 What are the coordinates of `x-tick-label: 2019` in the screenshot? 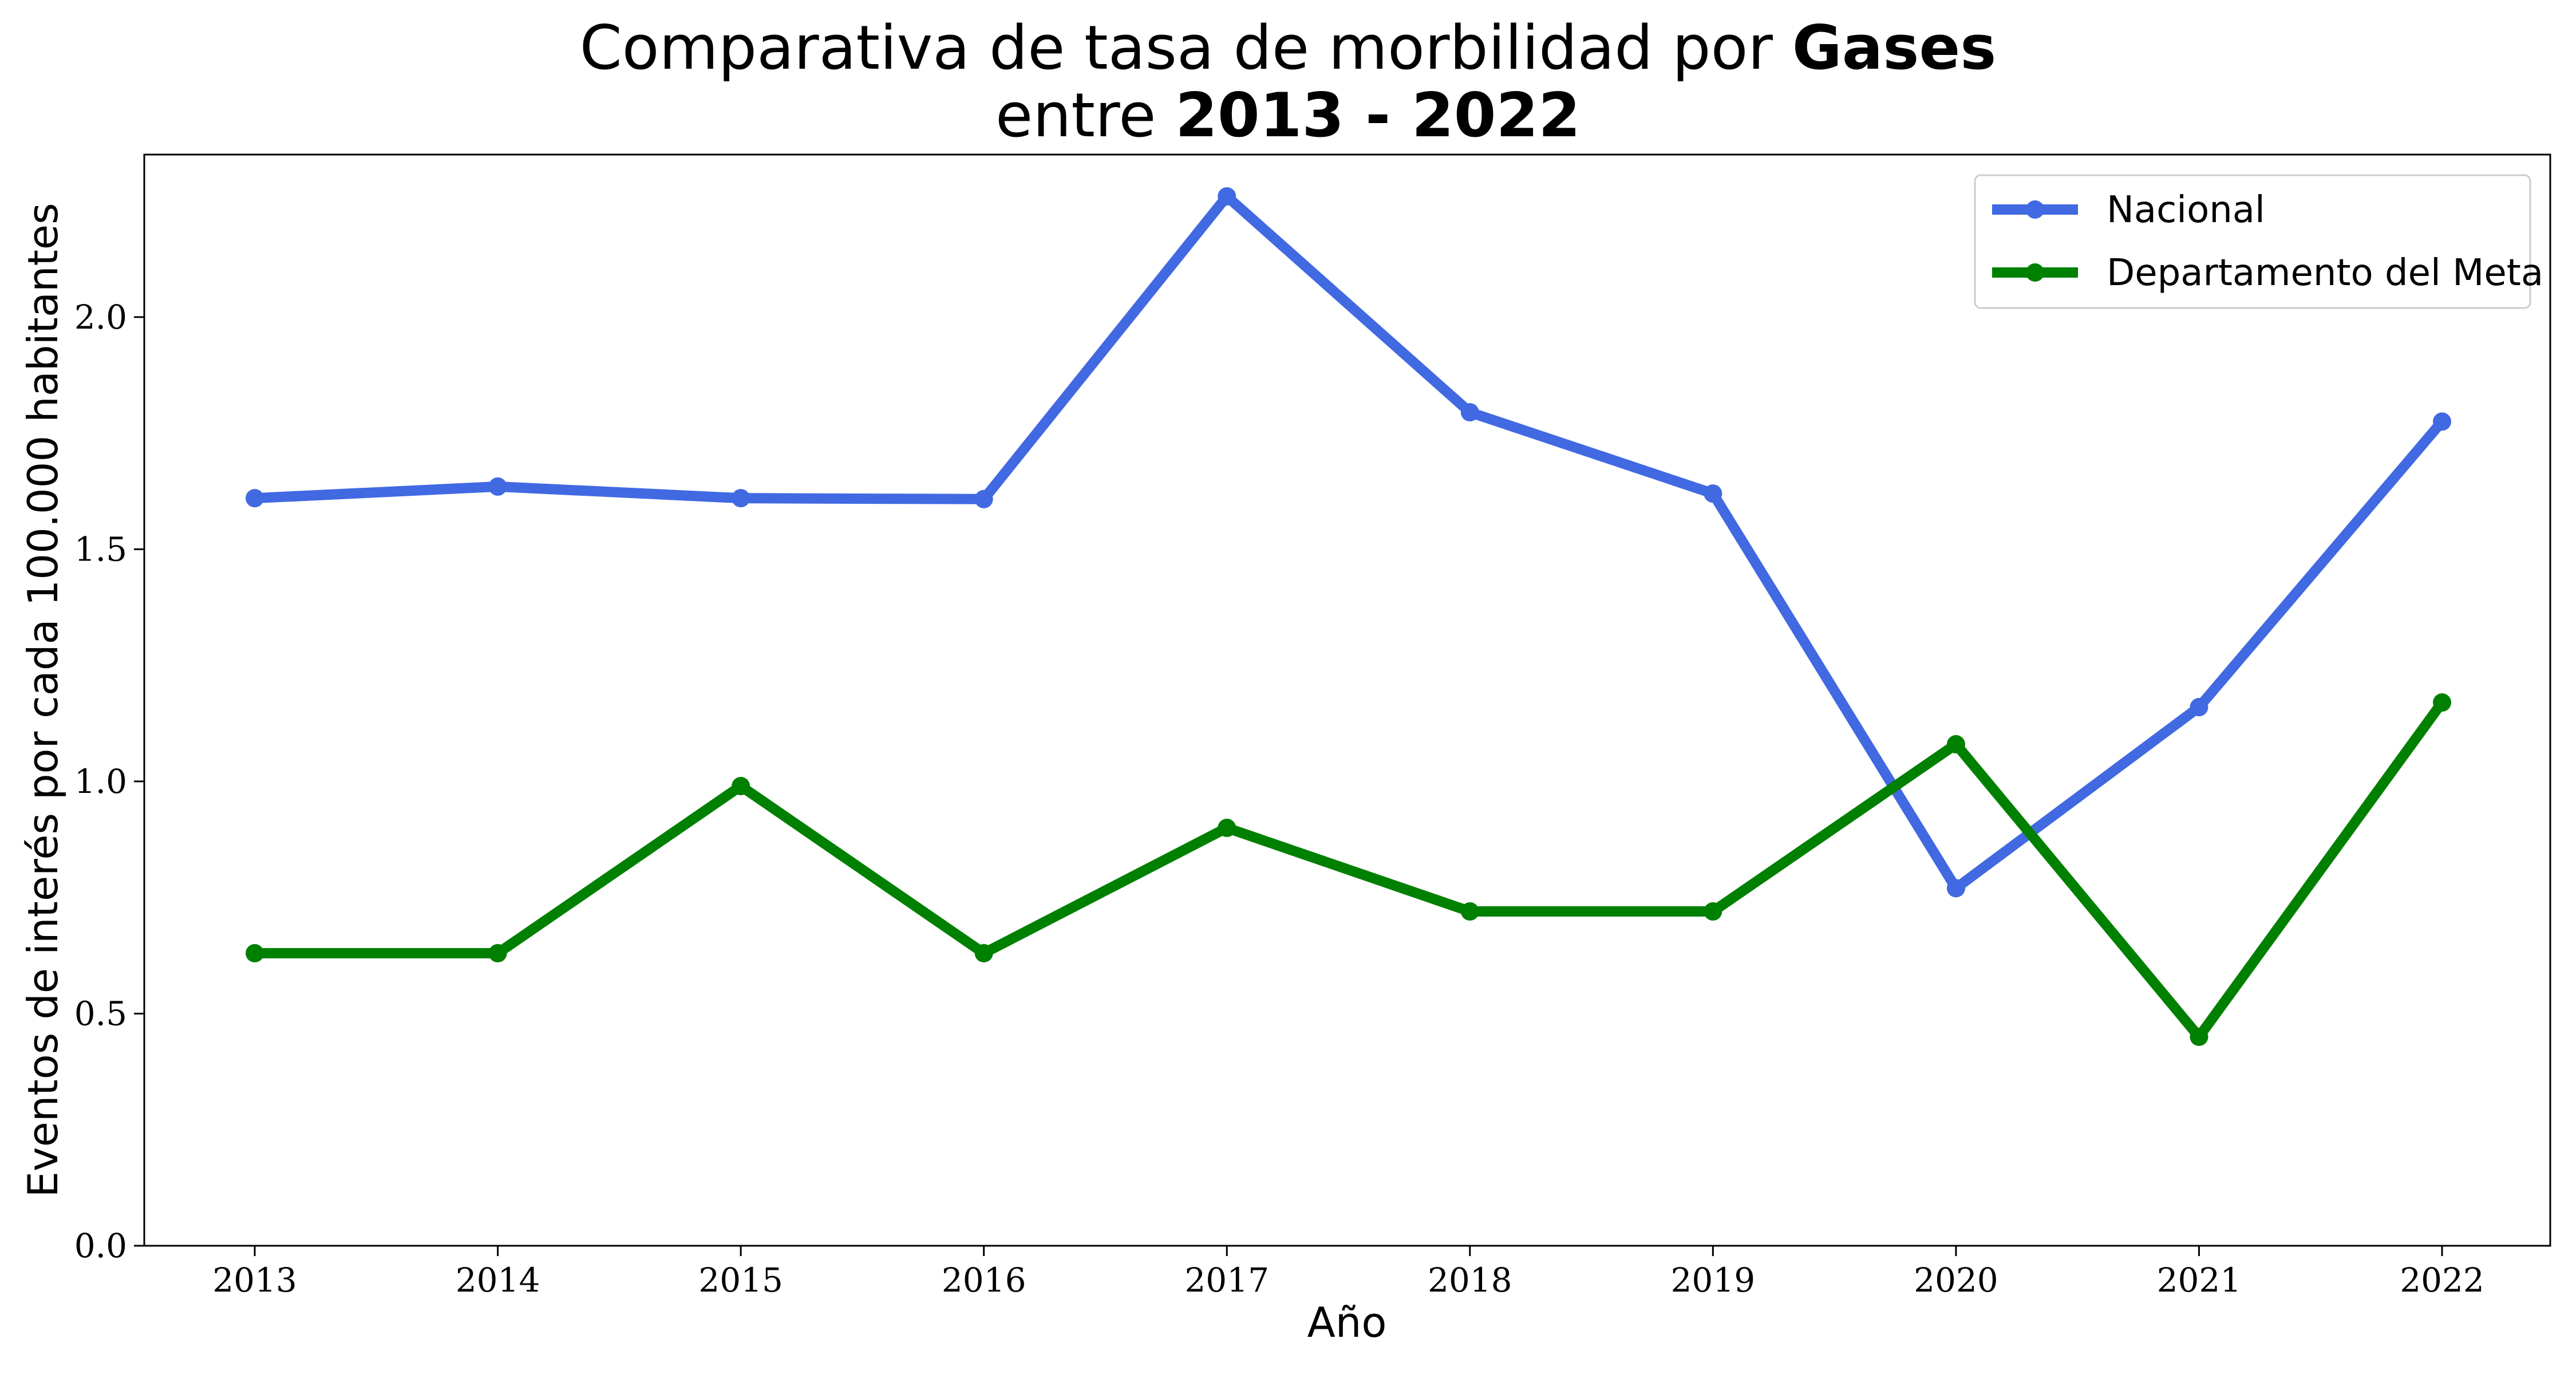 It's located at (1713, 1281).